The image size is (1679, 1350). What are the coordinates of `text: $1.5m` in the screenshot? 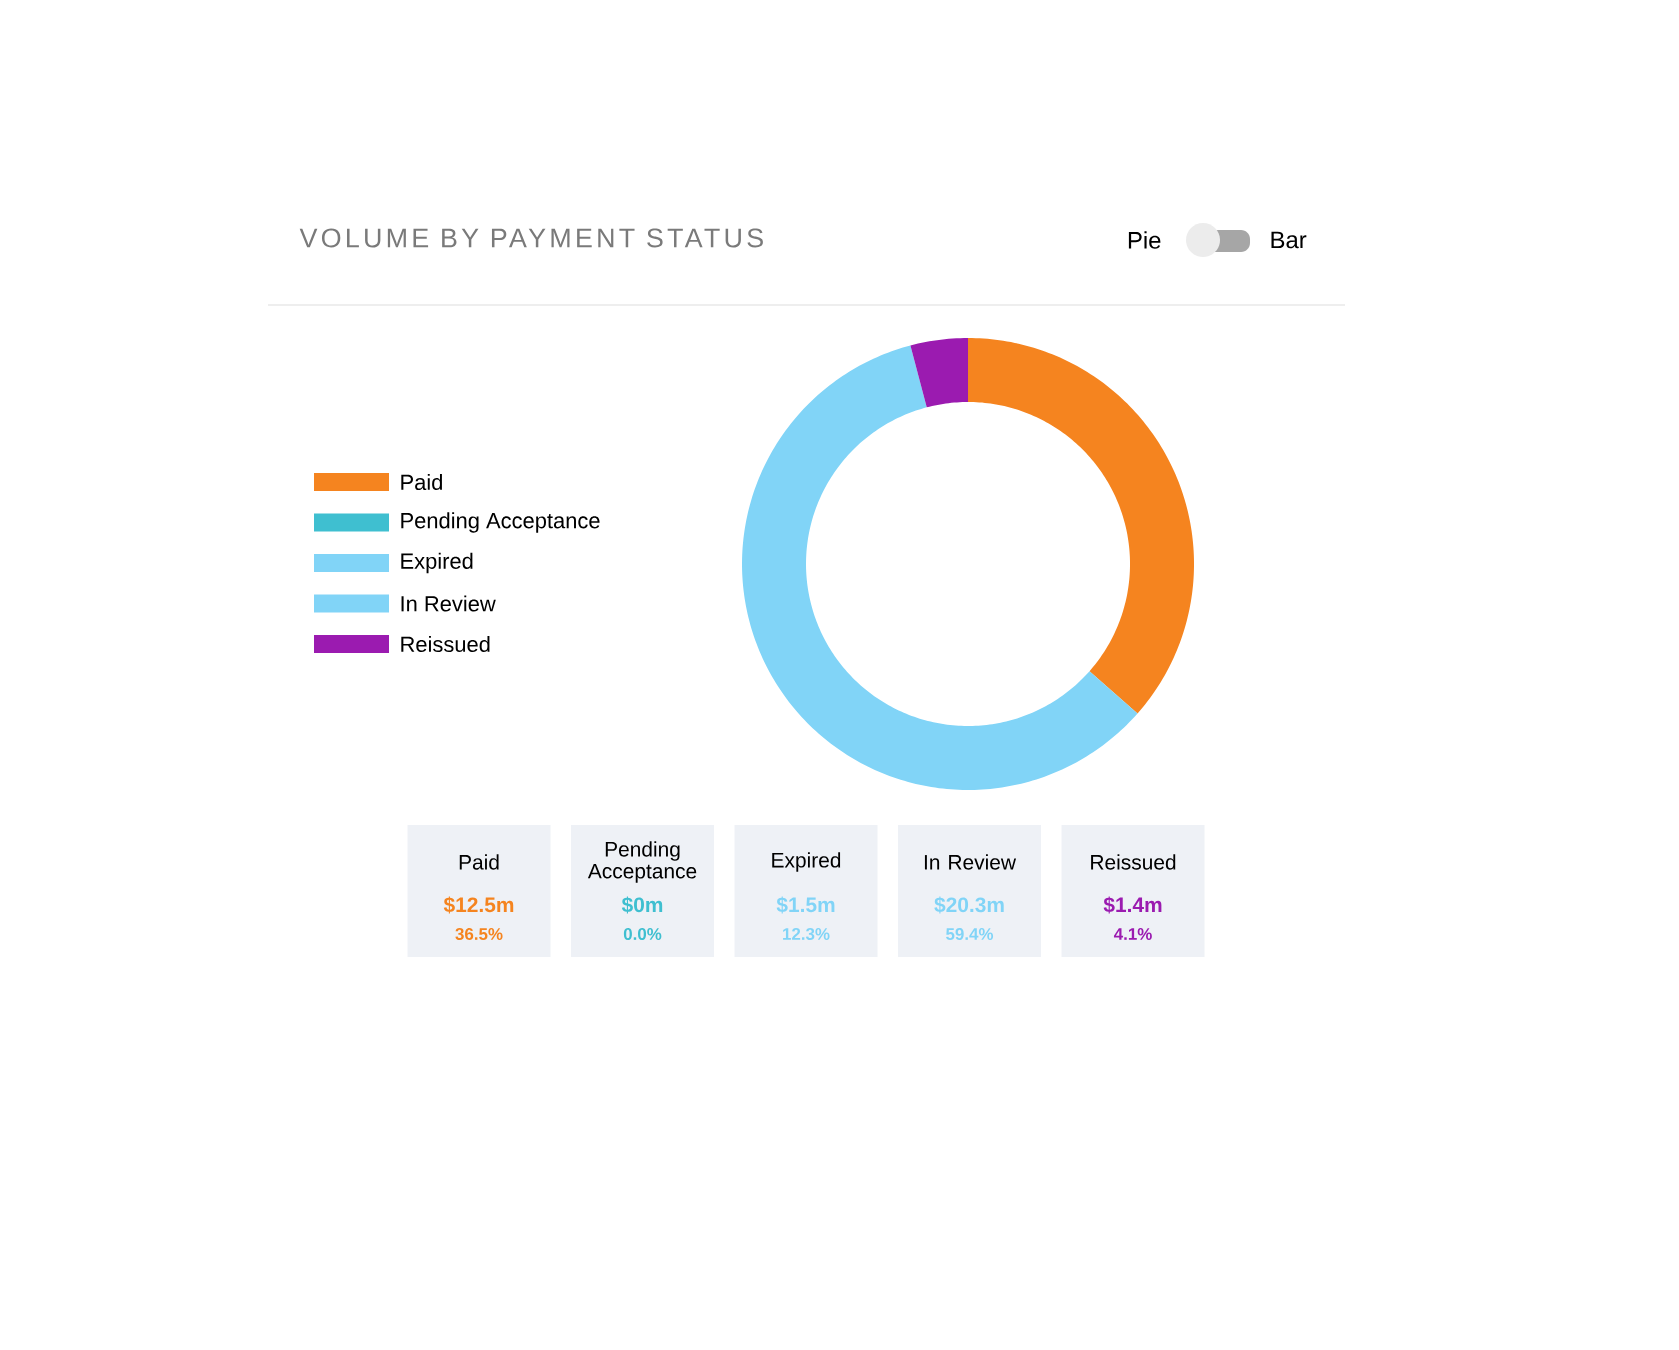 It's located at (805, 905).